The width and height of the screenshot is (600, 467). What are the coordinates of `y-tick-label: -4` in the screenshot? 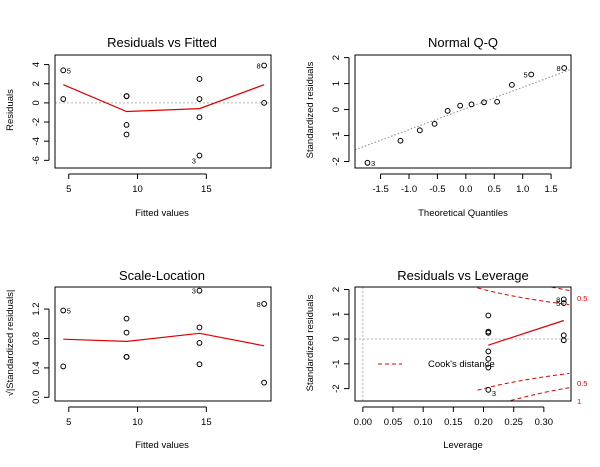 It's located at (36, 141).